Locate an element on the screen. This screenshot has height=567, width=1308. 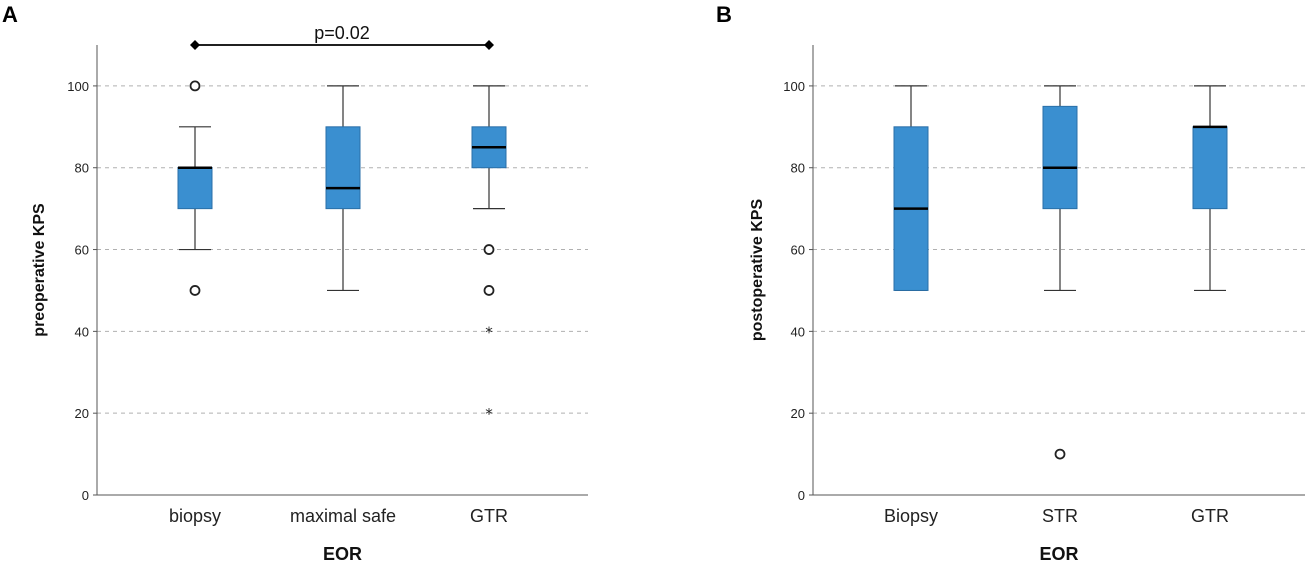
box-biopsy: biopsy is located at coordinates (195, 303).